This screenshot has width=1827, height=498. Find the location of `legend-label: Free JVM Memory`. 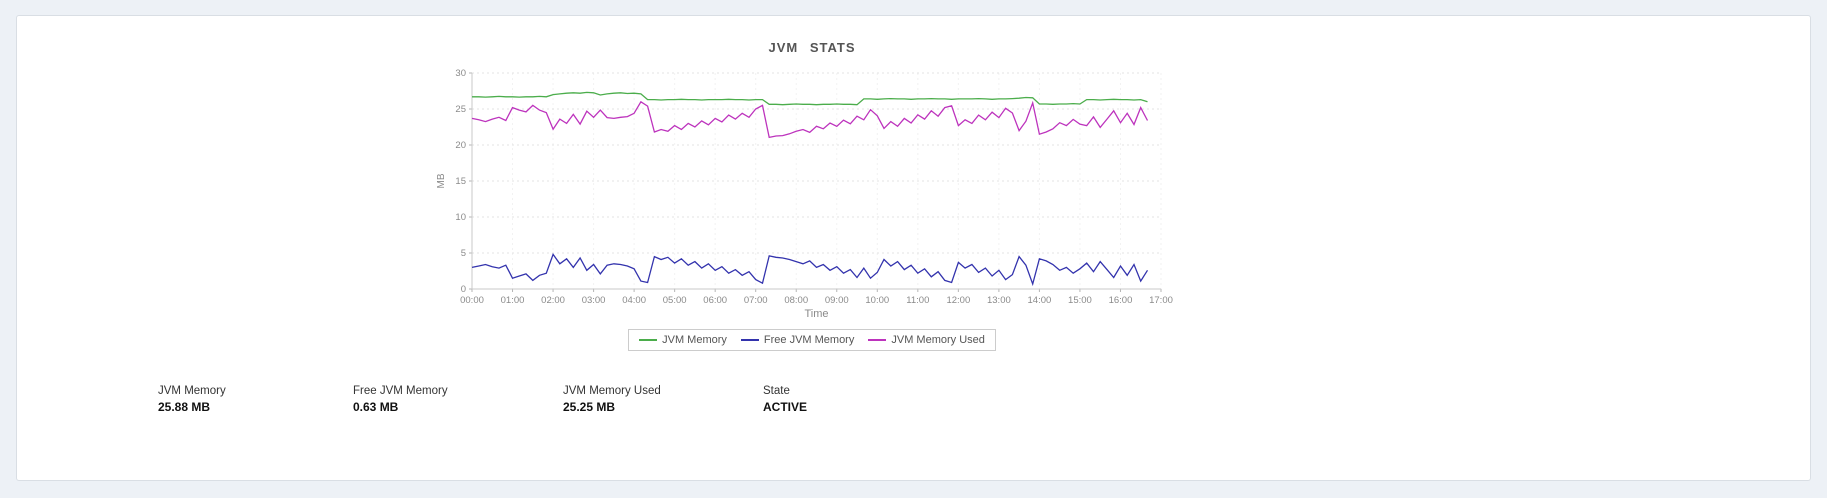

legend-label: Free JVM Memory is located at coordinates (809, 340).